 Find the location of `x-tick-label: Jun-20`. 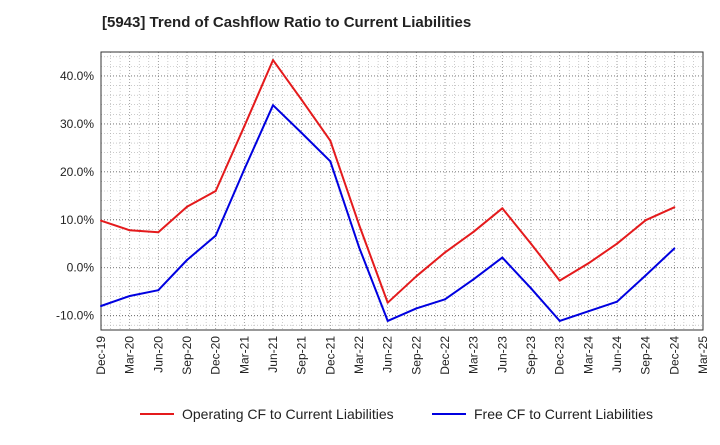

x-tick-label: Jun-20 is located at coordinates (158, 354).